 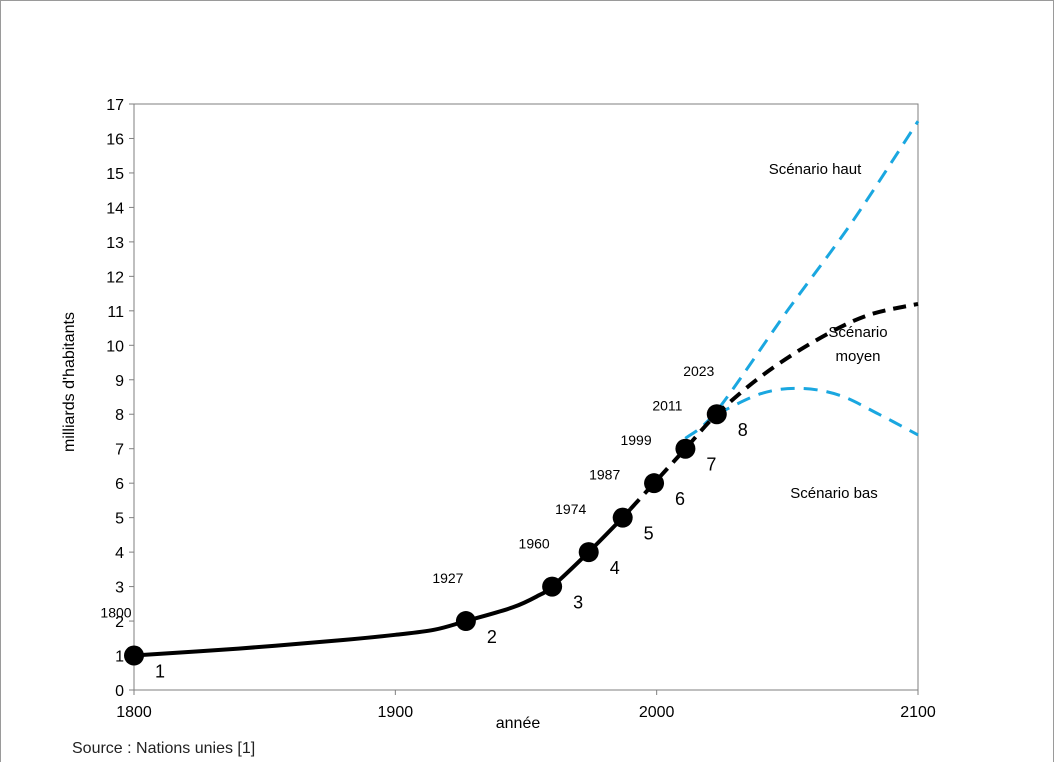 I want to click on y-tick-label: 16, so click(x=115, y=139).